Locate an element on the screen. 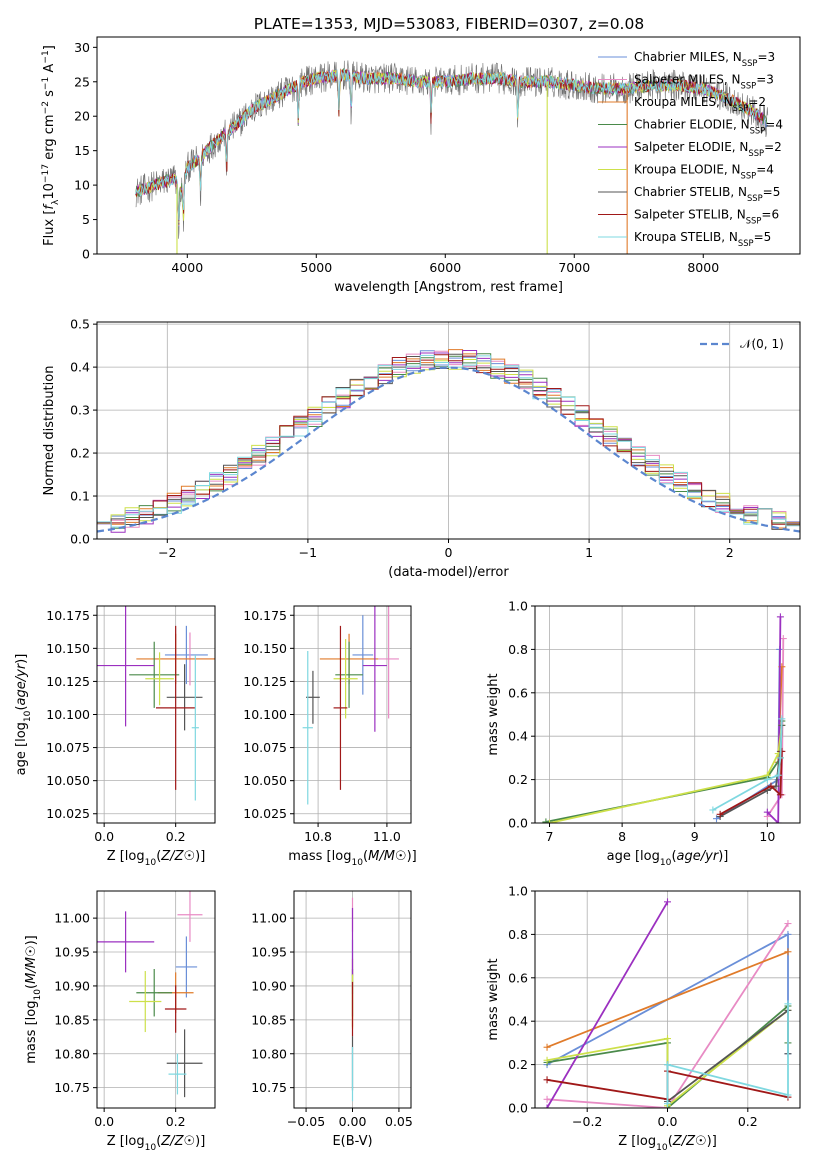 The width and height of the screenshot is (819, 1170). legend-label: Kroupa MILES, NSSP=2 is located at coordinates (700, 104).